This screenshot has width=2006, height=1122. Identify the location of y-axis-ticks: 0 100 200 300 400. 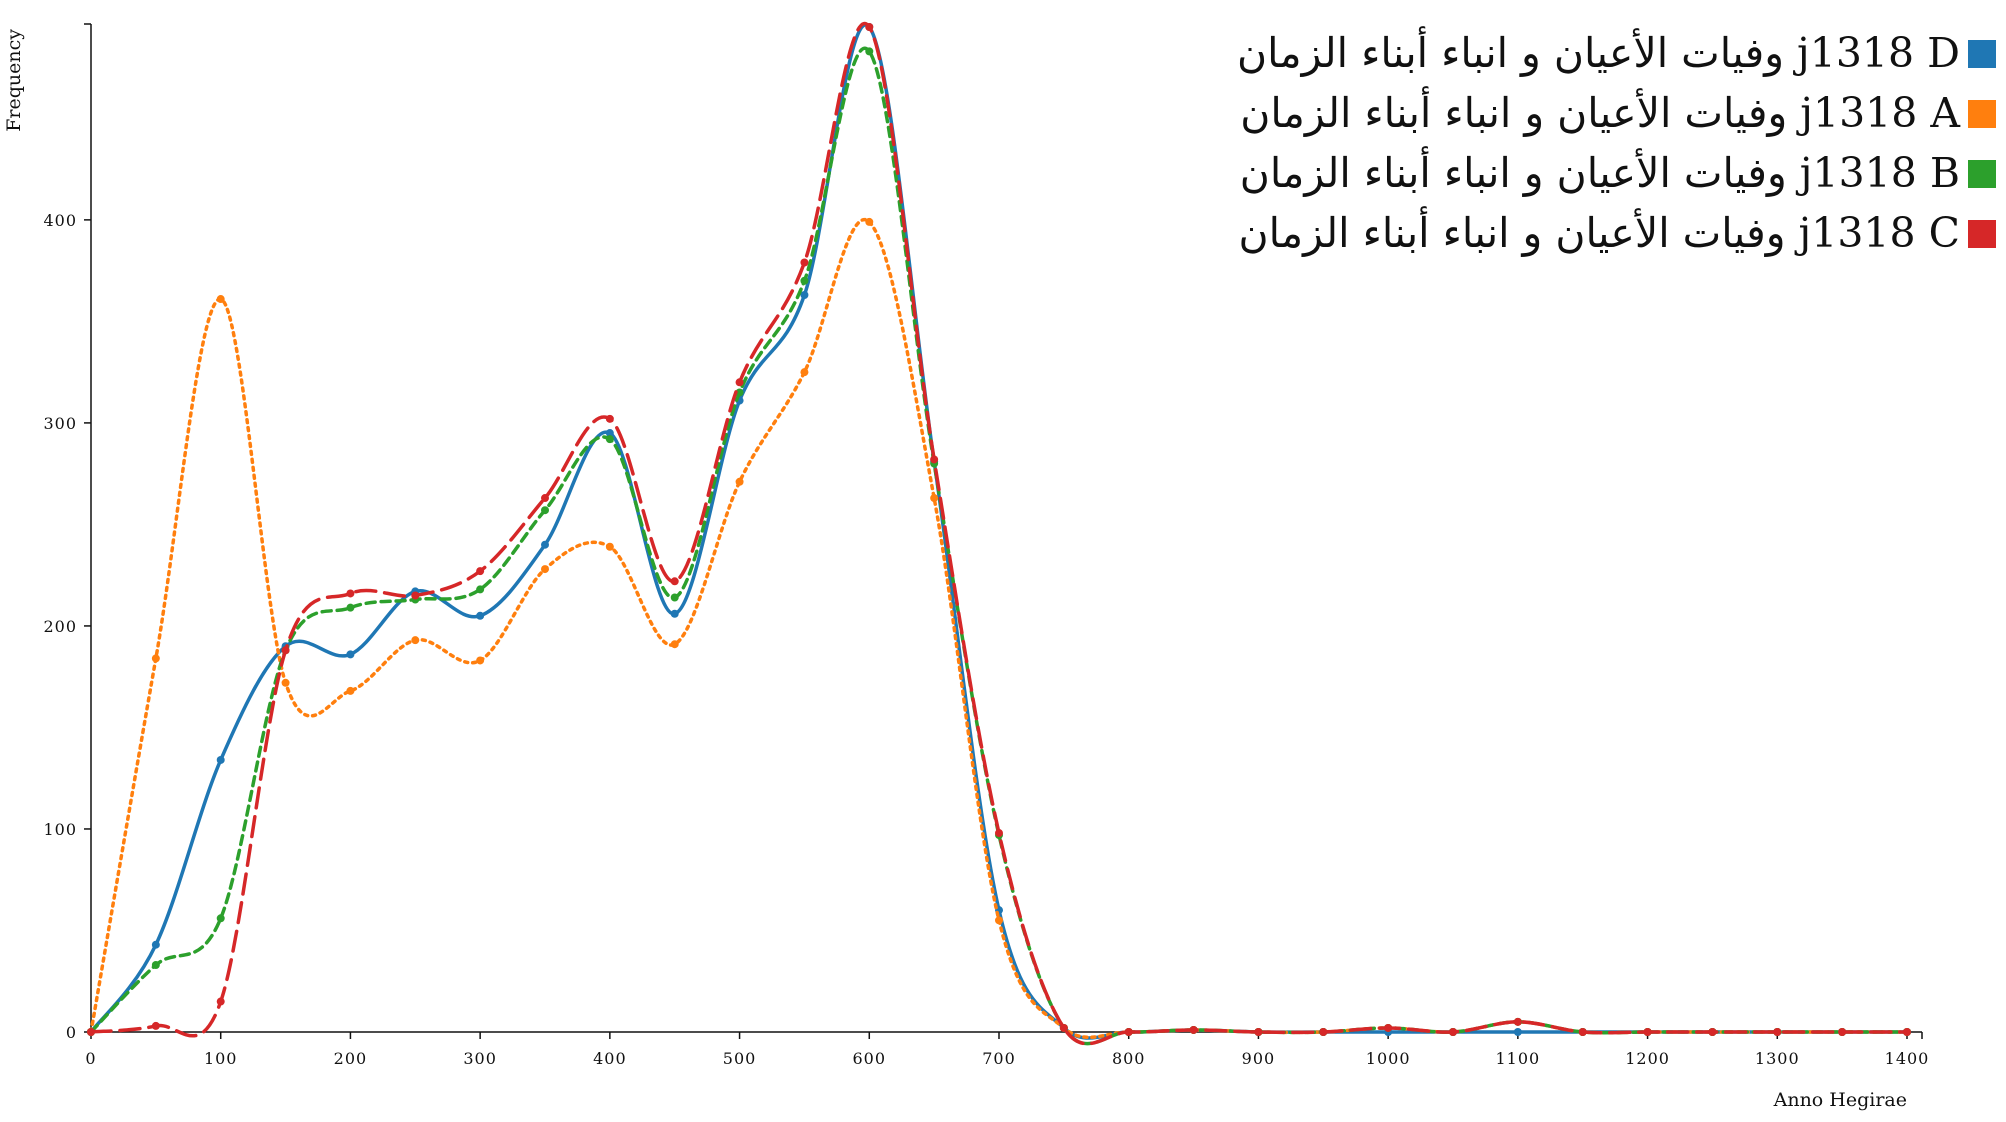
(67, 626).